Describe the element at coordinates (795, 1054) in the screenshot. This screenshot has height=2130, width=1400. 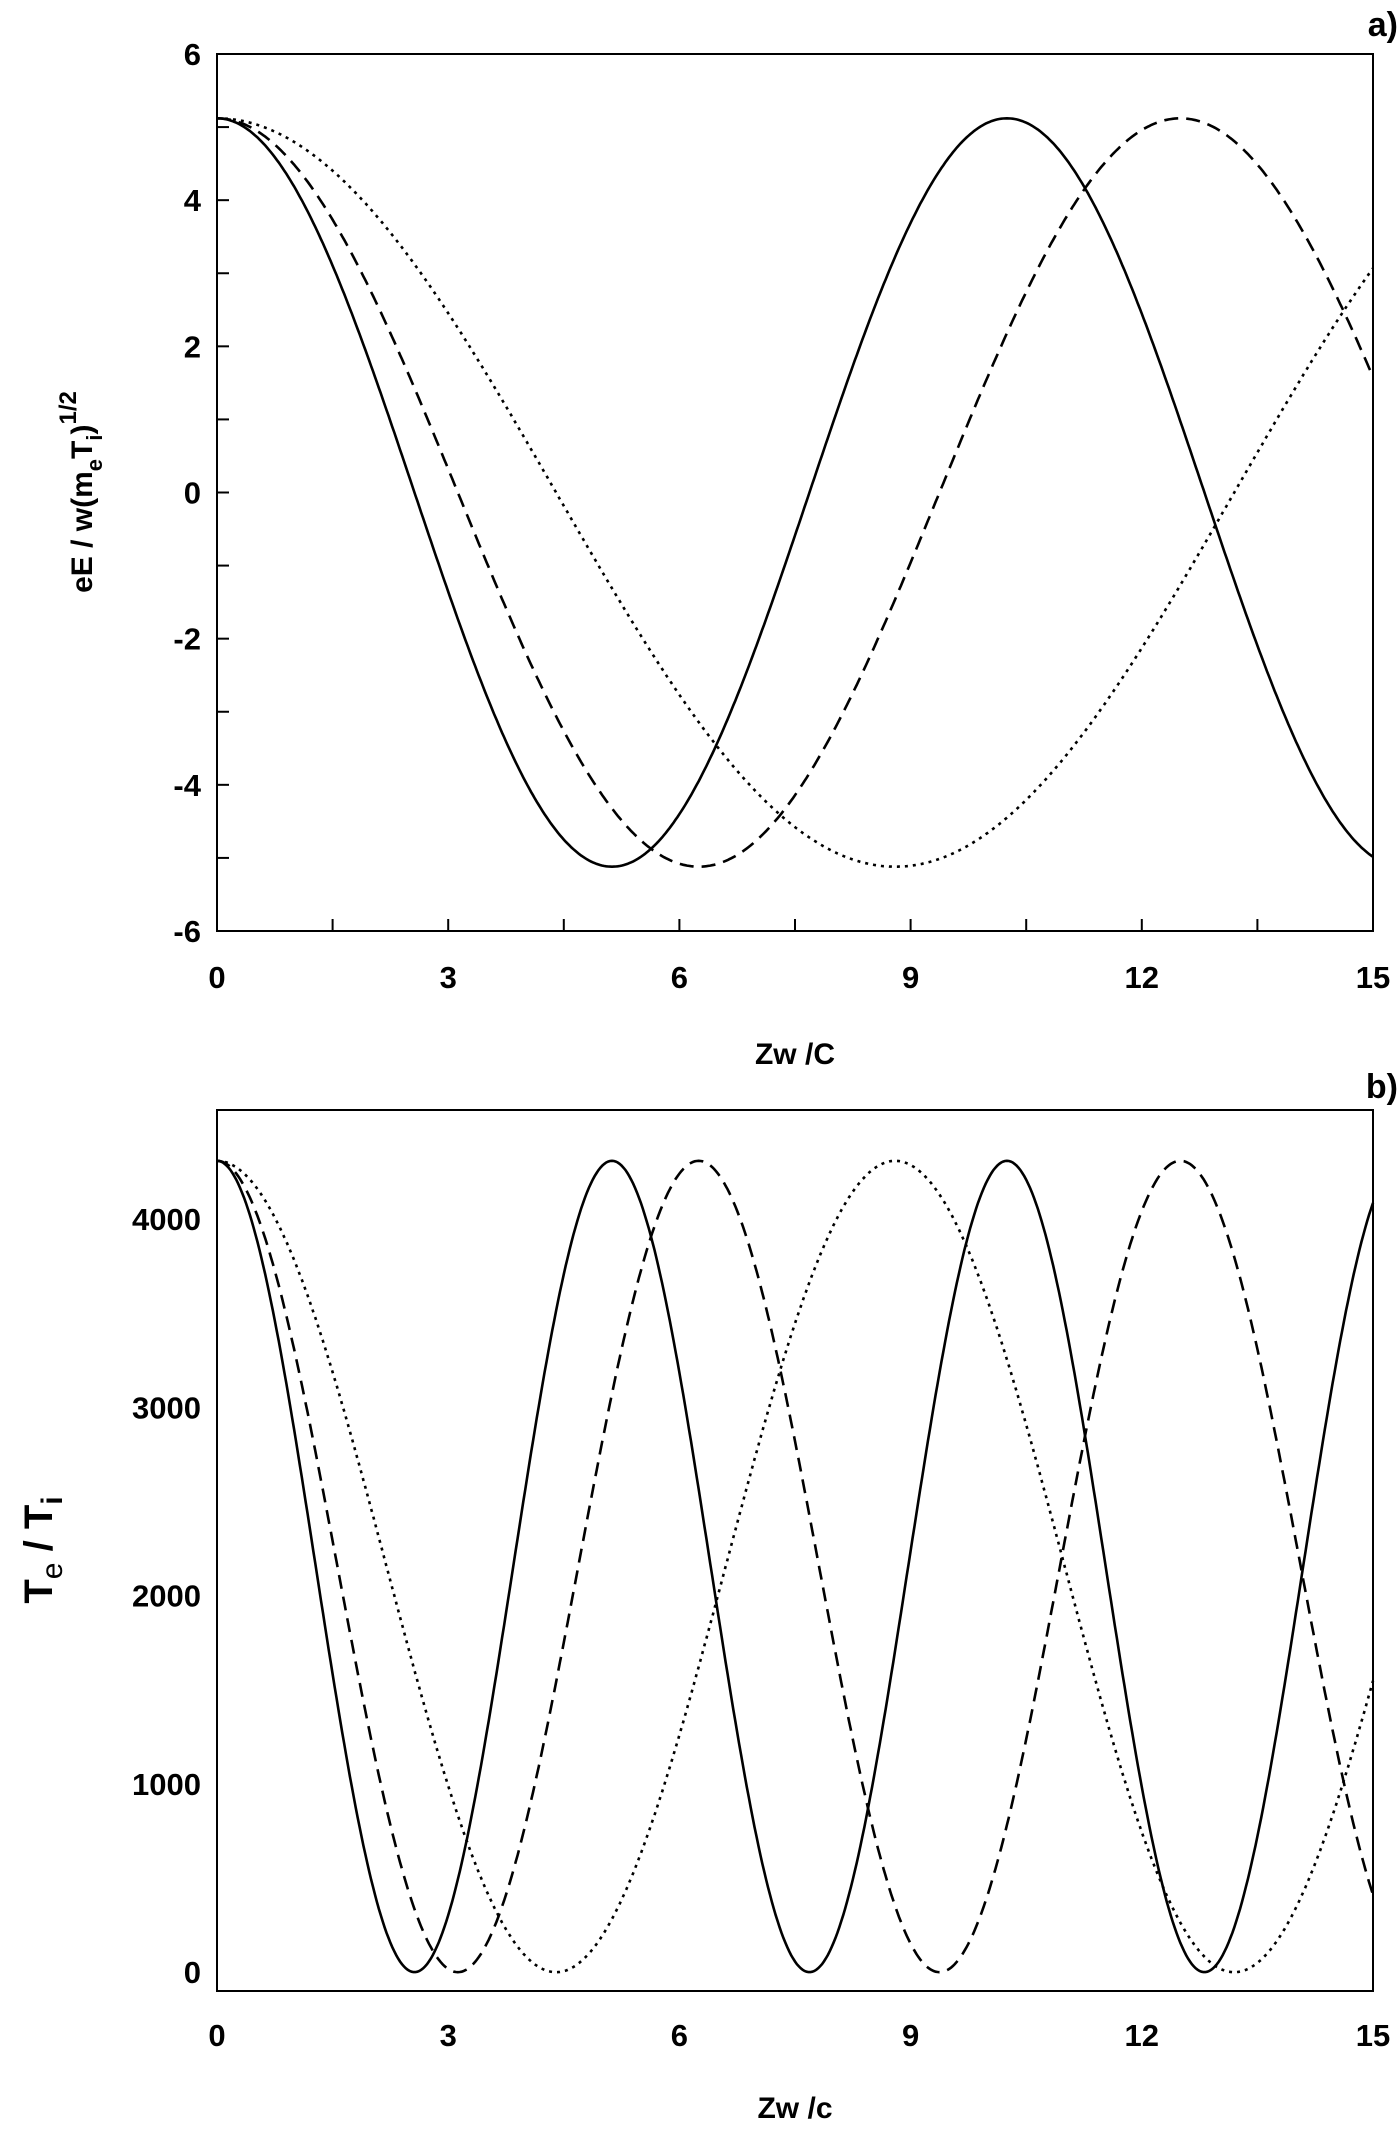
I see `x-axis-label-a: Zw /C` at that location.